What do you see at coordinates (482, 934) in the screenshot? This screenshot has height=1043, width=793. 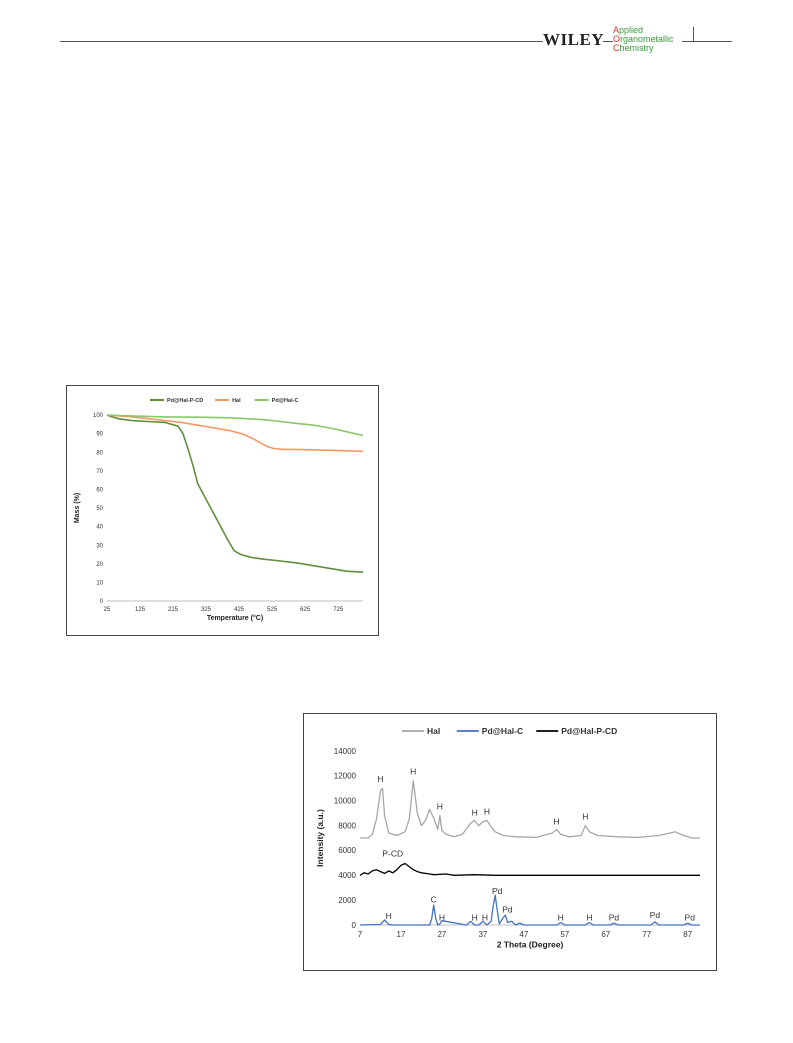 I see `x-tick-label: 37` at bounding box center [482, 934].